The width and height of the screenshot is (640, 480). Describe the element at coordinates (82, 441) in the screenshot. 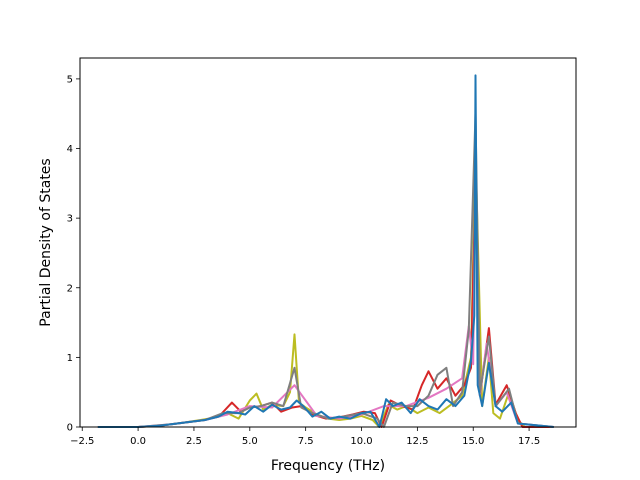

I see `x-tick-label: −2.5` at that location.